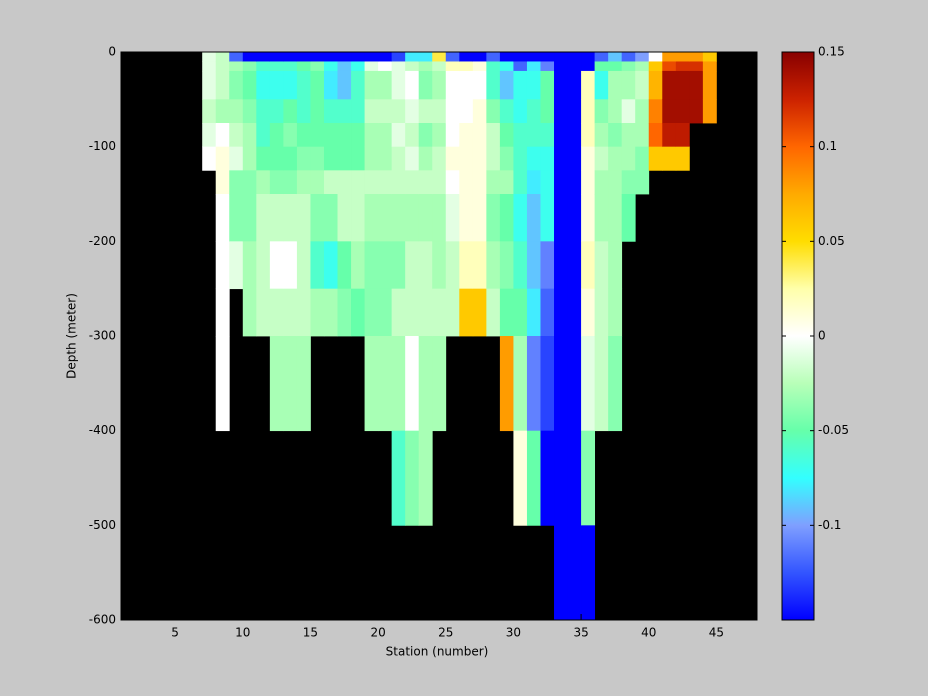  I want to click on x-tick-label: 45, so click(716, 633).